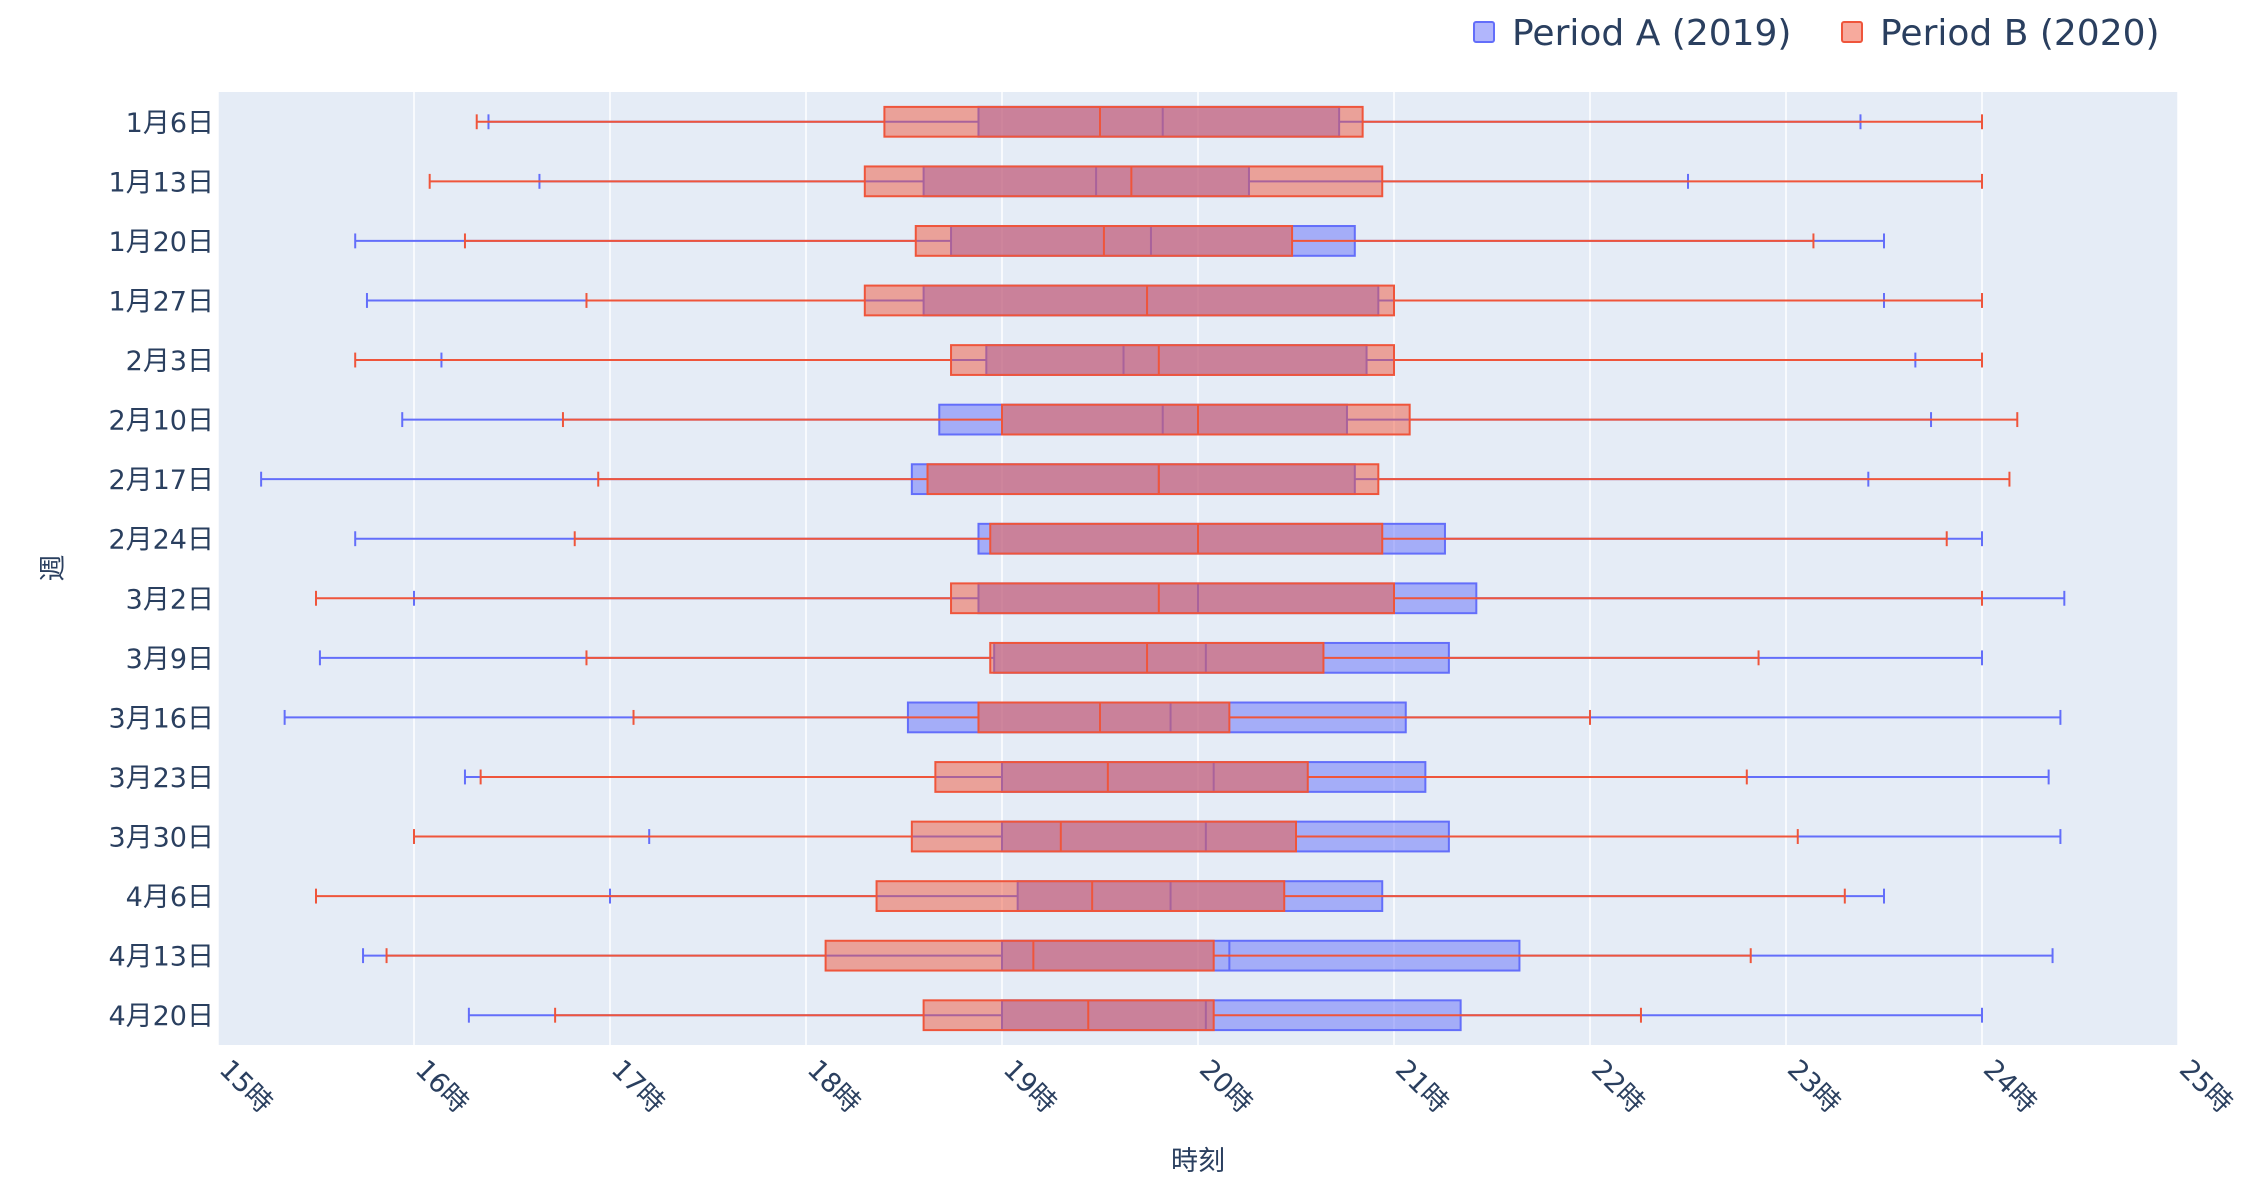  Describe the element at coordinates (170, 897) in the screenshot. I see `y-tick-label: 4月6日` at that location.